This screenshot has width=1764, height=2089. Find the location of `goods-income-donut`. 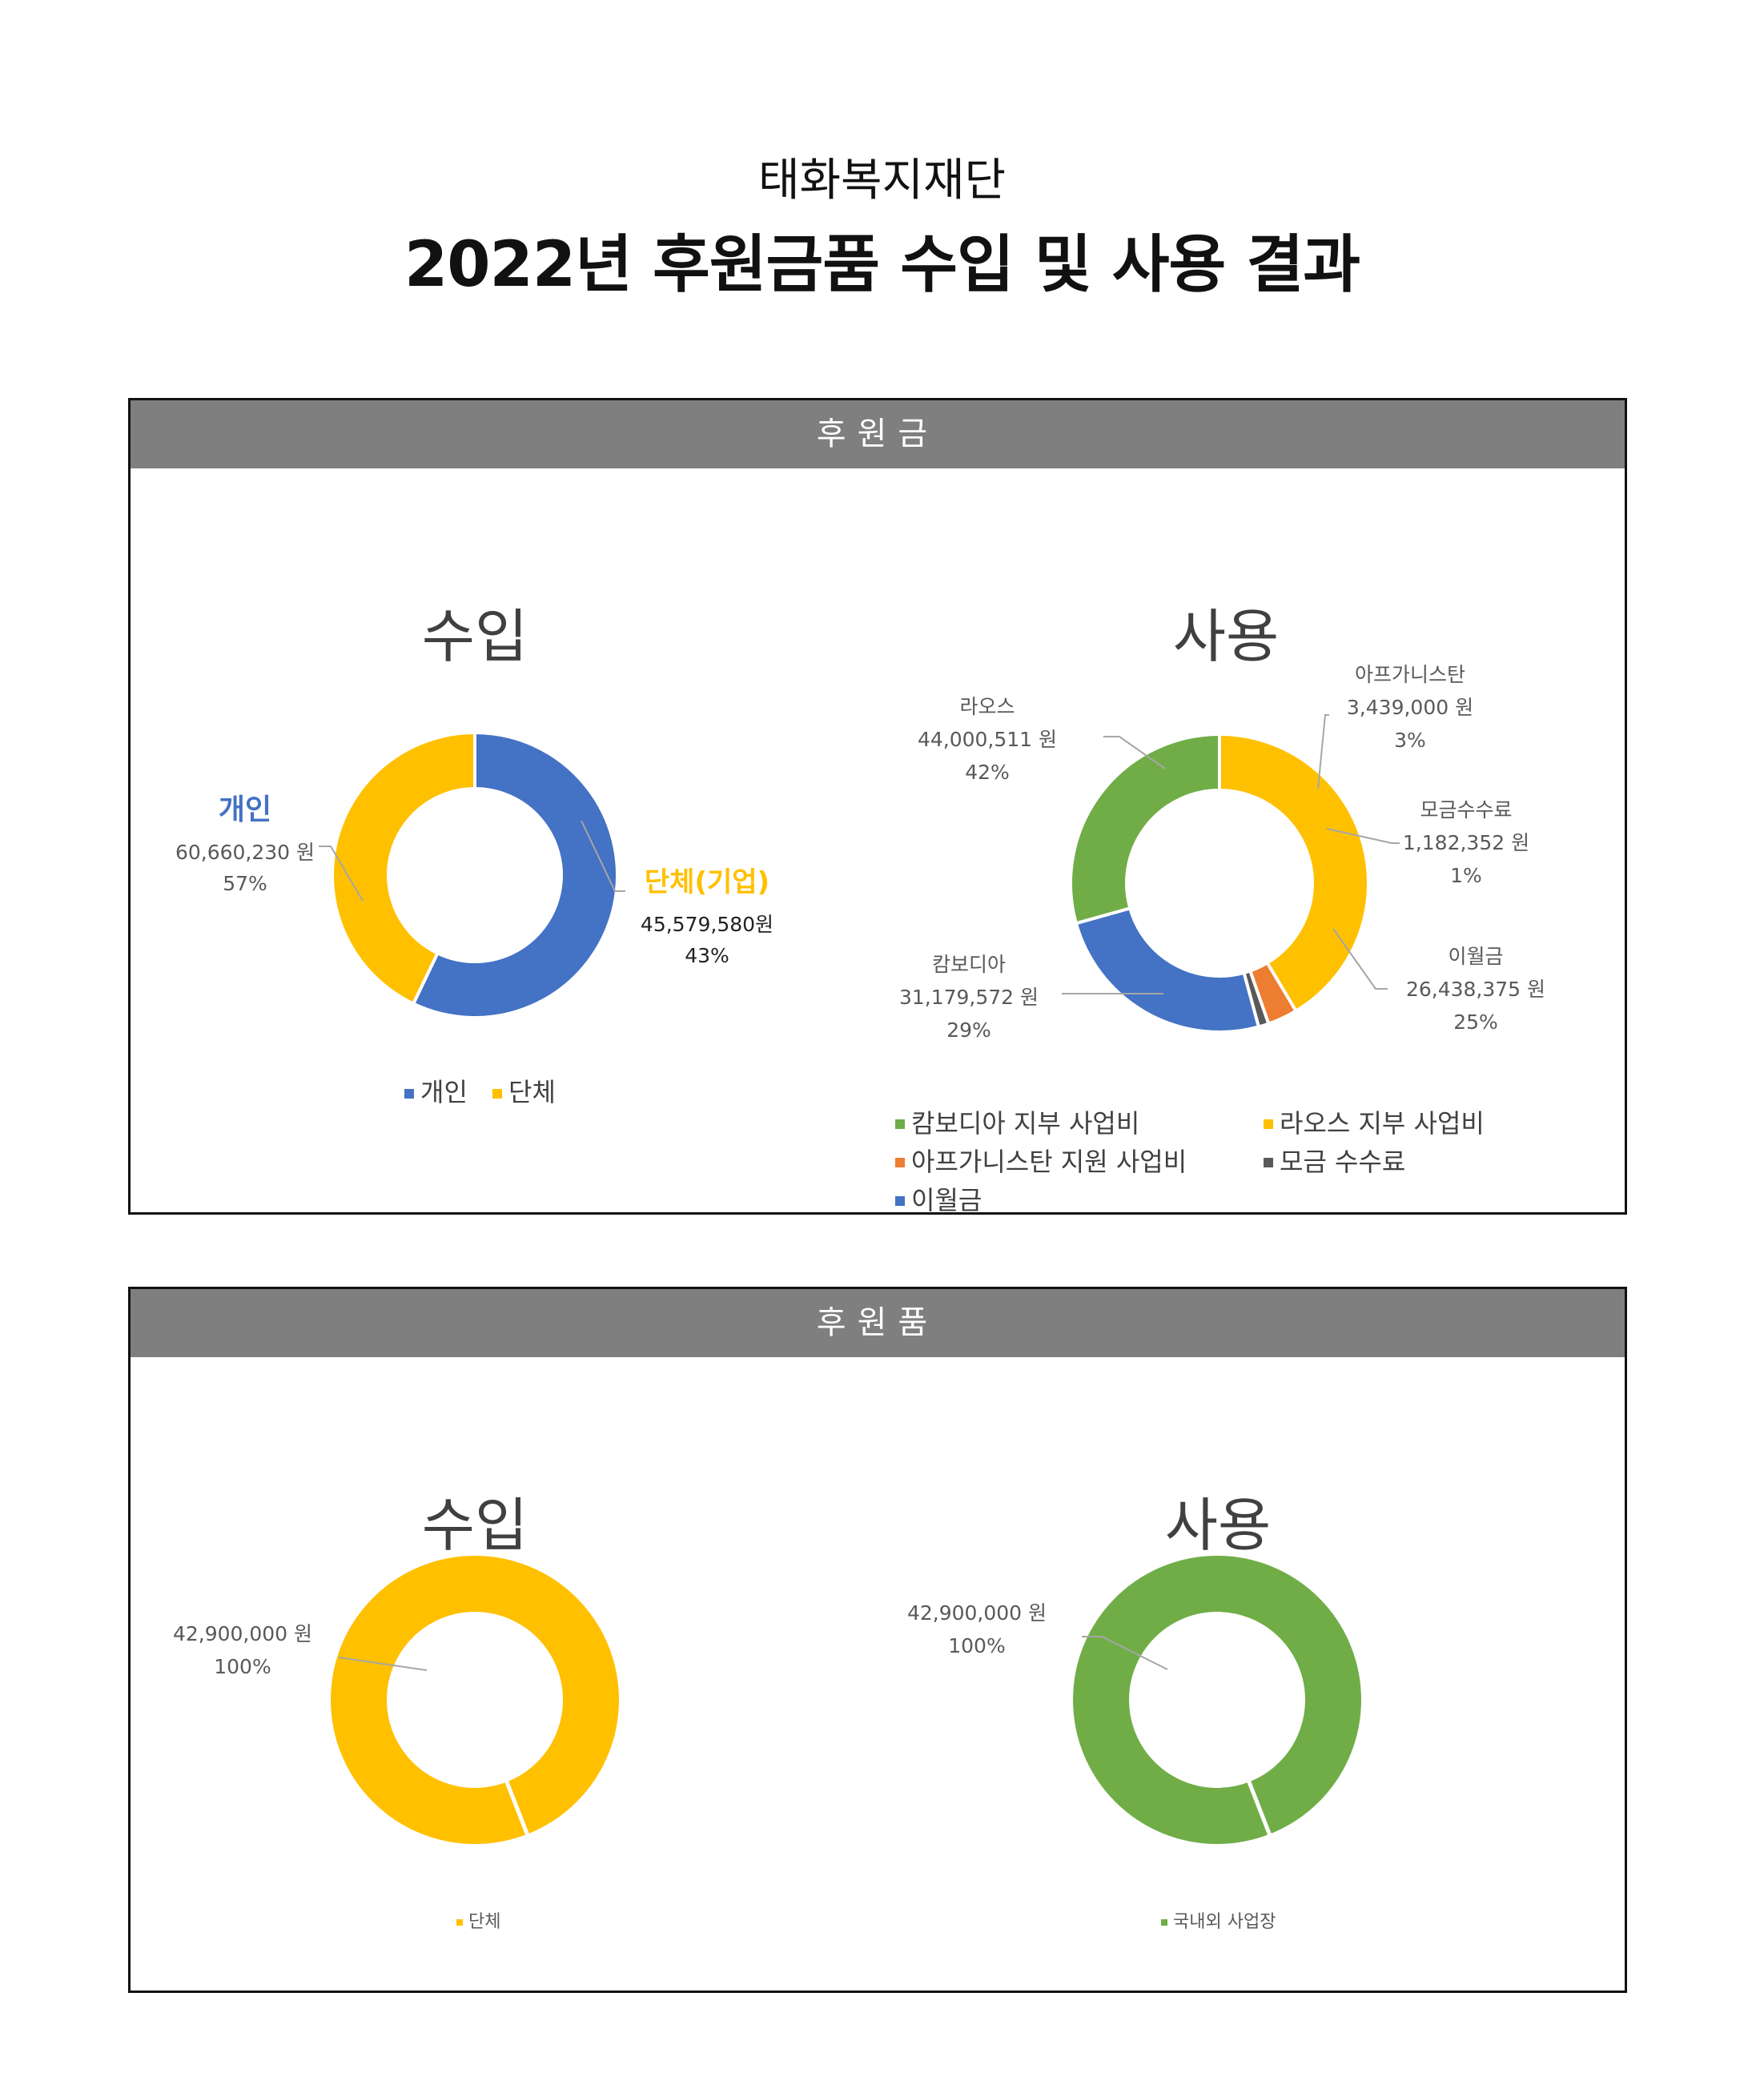

goods-income-donut is located at coordinates (475, 1700).